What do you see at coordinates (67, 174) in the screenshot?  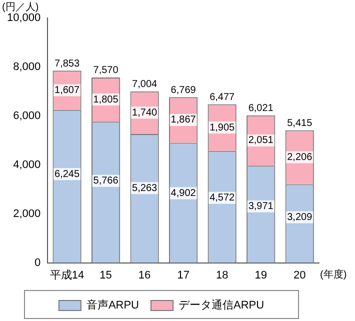 I see `data-label: 6,245` at bounding box center [67, 174].